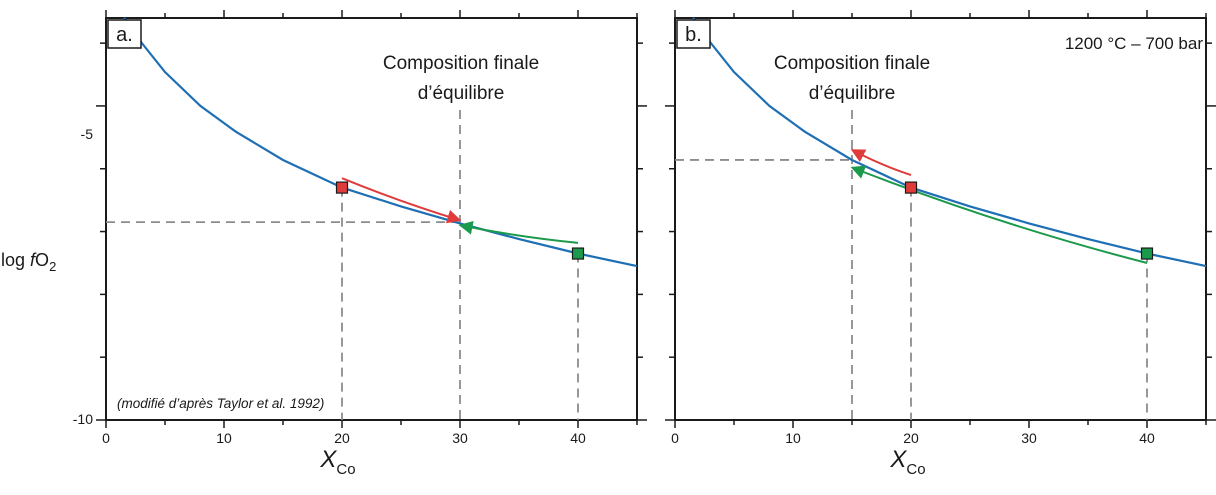 This screenshot has width=1216, height=495. What do you see at coordinates (220, 403) in the screenshot?
I see `source-note: (modifié d’après Taylor et al. 1992)` at bounding box center [220, 403].